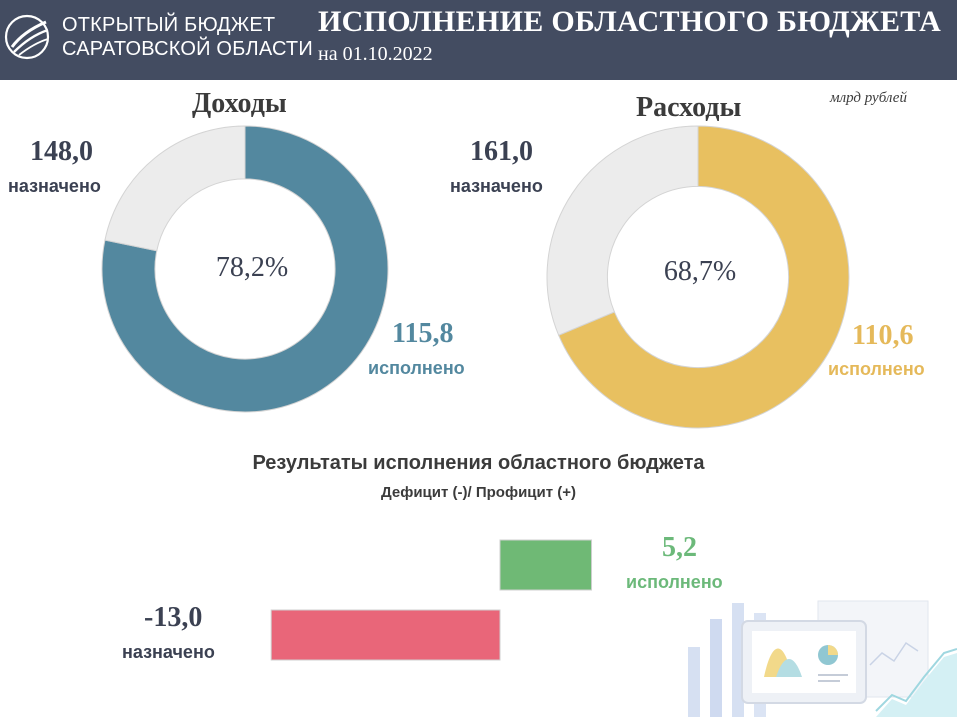 The width and height of the screenshot is (957, 717). What do you see at coordinates (385, 635) in the screenshot?
I see `result-planned-bar` at bounding box center [385, 635].